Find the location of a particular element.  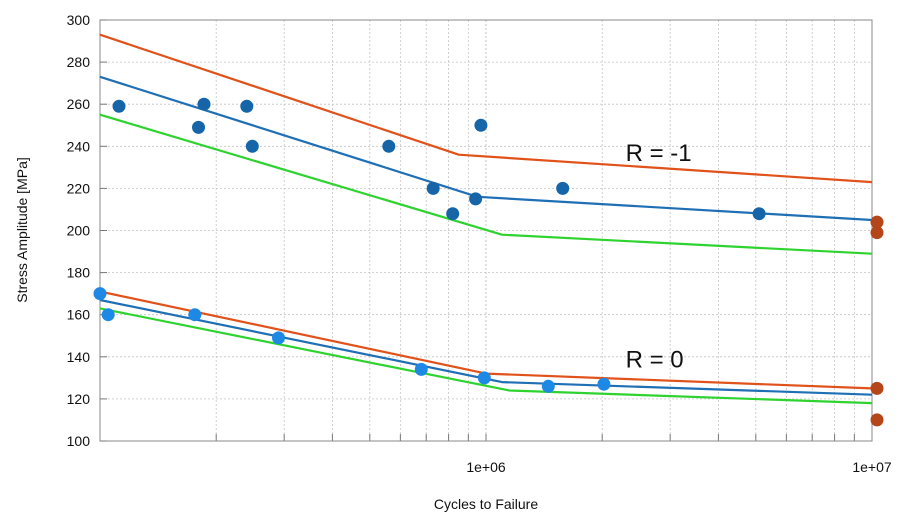

y-tick-label: 180 is located at coordinates (79, 273).